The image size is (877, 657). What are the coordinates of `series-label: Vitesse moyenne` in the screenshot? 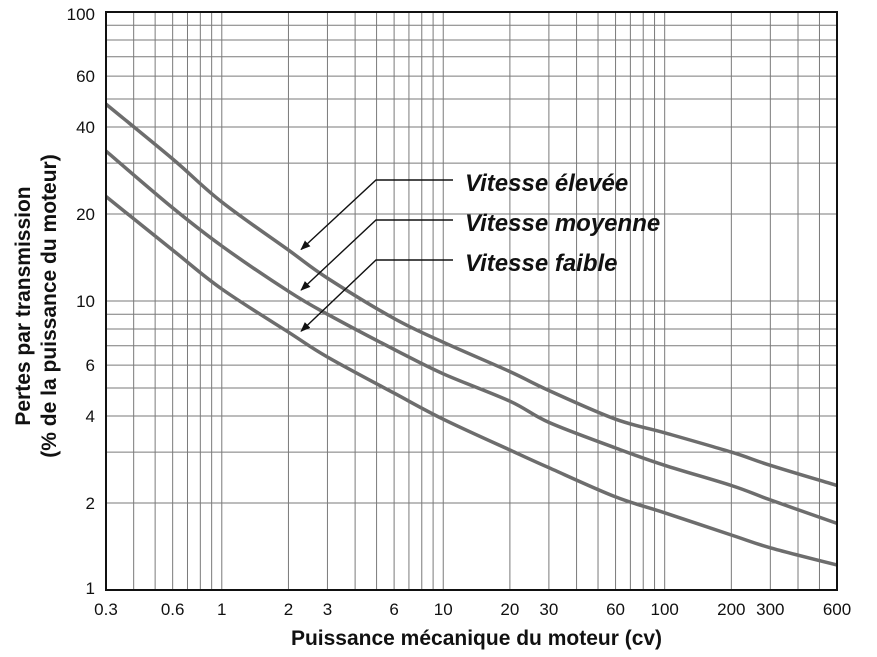 It's located at (562, 223).